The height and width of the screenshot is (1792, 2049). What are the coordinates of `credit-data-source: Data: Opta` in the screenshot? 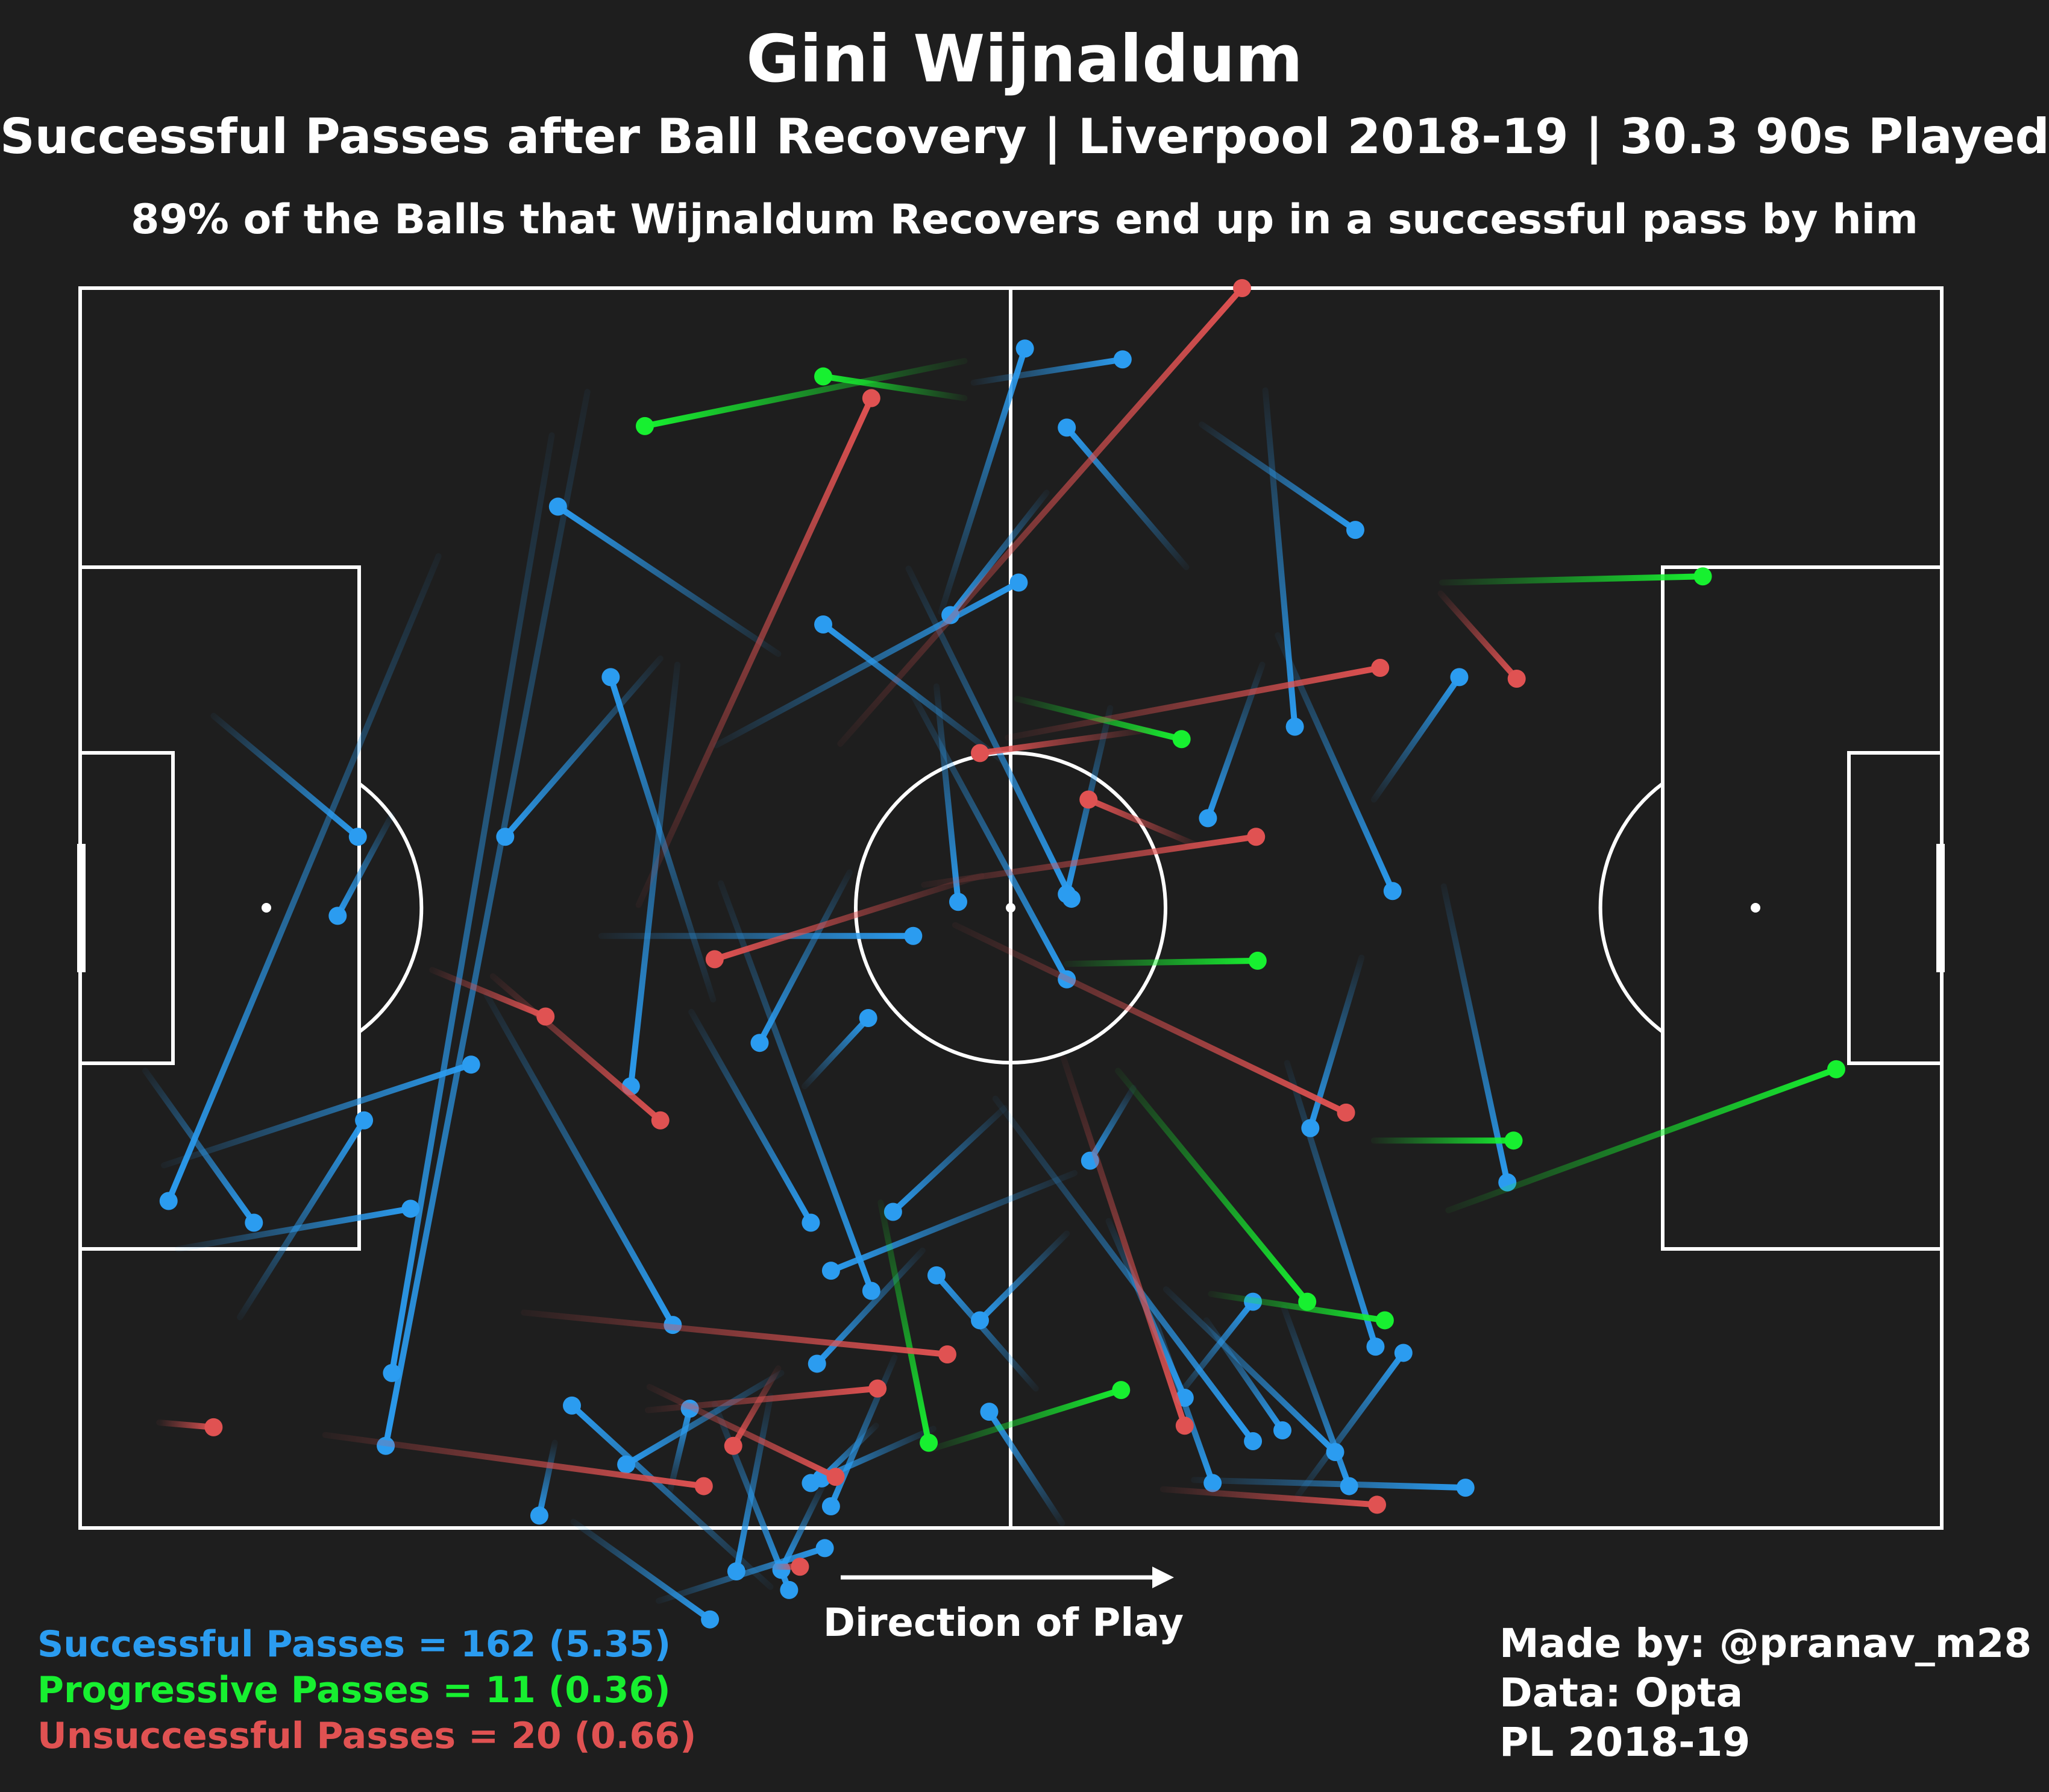 It's located at (1621, 1693).